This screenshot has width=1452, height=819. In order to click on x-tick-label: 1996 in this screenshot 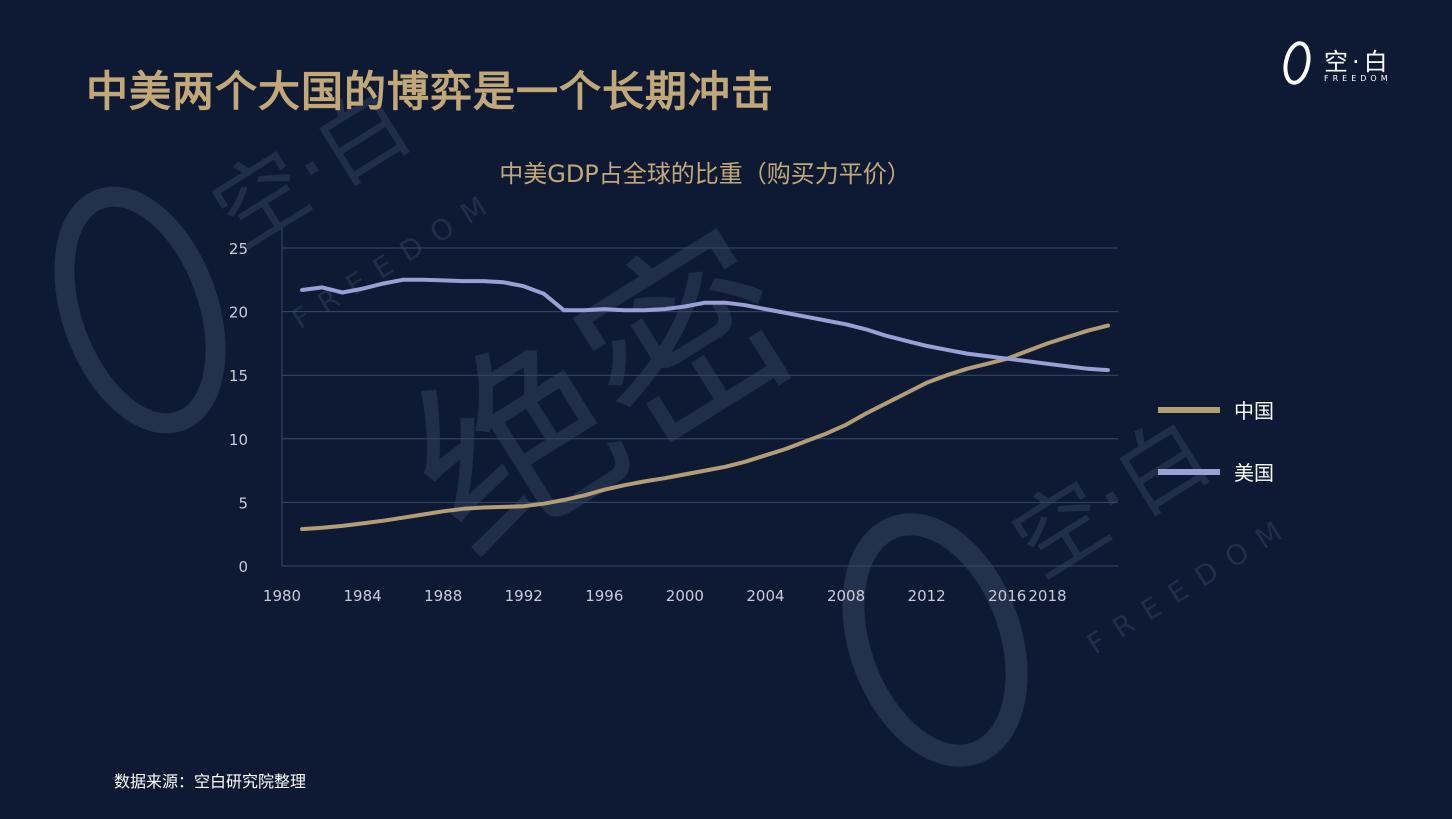, I will do `click(604, 596)`.